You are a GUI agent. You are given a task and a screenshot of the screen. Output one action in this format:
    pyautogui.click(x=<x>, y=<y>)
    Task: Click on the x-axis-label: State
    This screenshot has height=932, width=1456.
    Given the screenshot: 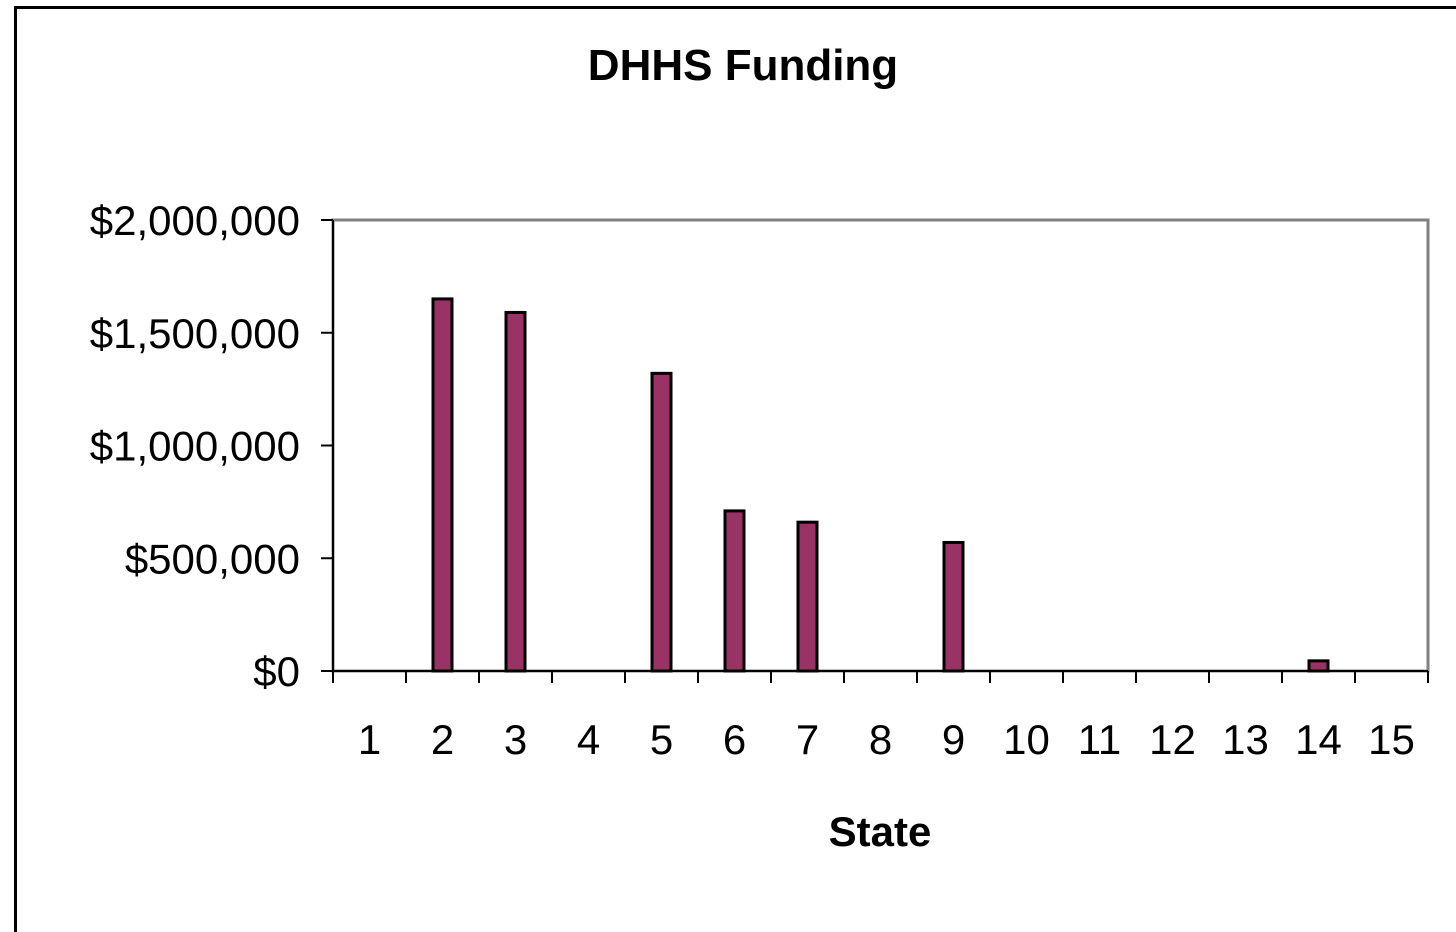 What is the action you would take?
    pyautogui.click(x=880, y=831)
    